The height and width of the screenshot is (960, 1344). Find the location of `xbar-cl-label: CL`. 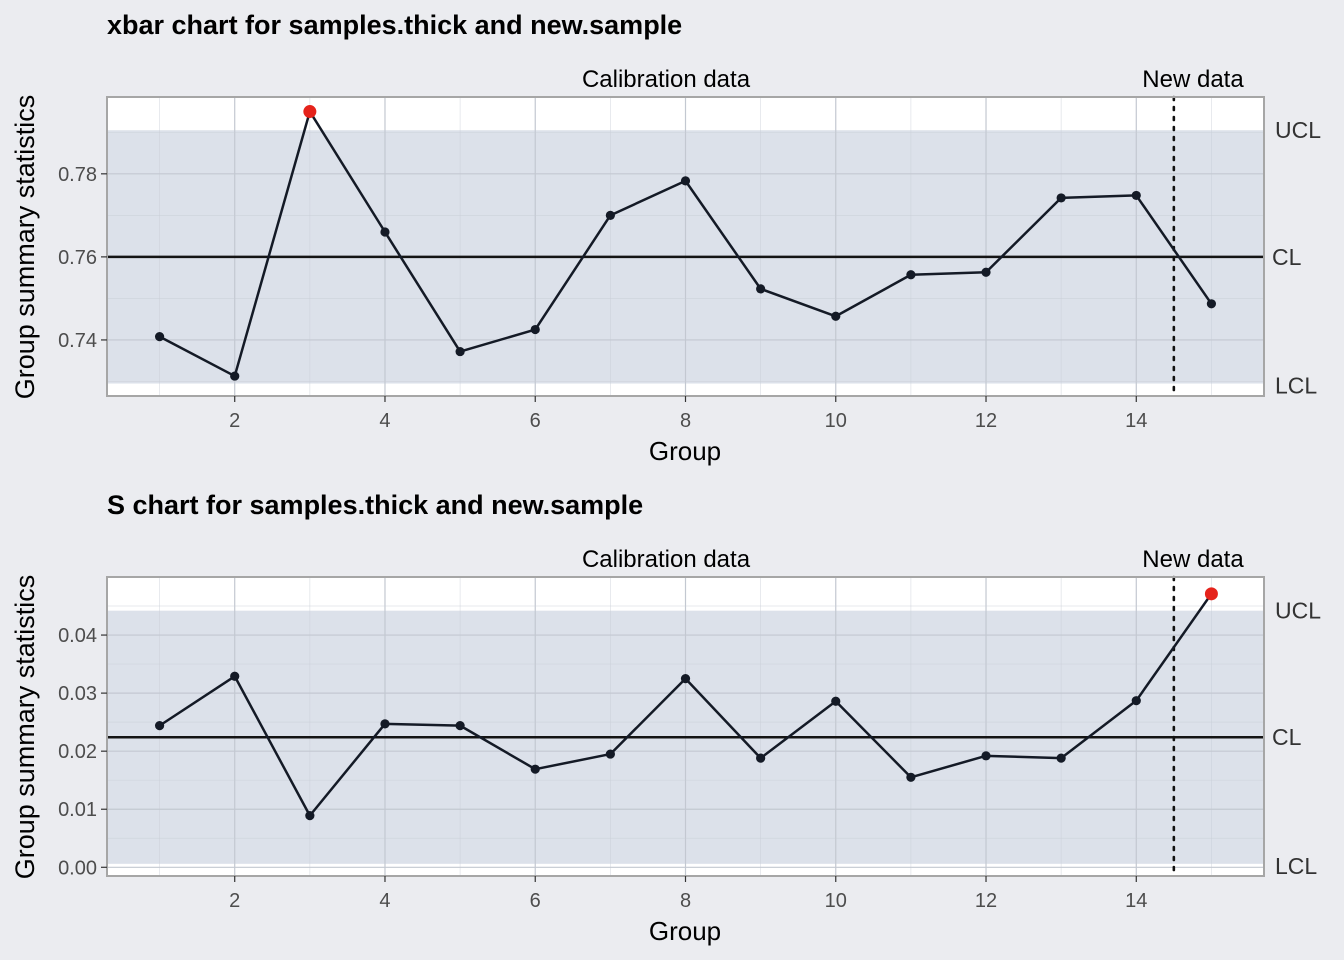

xbar-cl-label: CL is located at coordinates (1287, 257).